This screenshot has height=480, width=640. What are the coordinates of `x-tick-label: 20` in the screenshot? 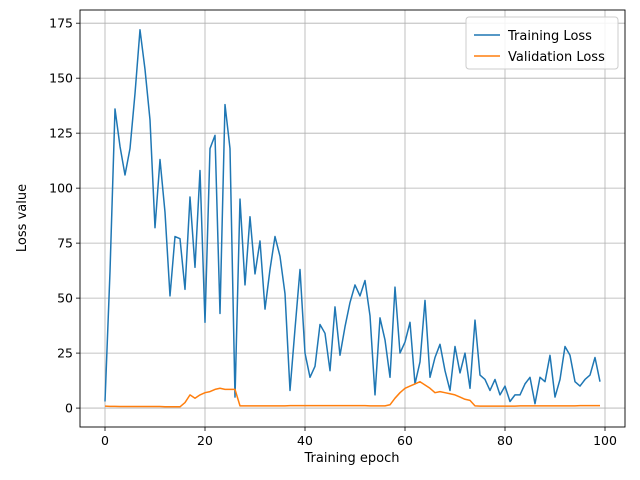 It's located at (205, 440).